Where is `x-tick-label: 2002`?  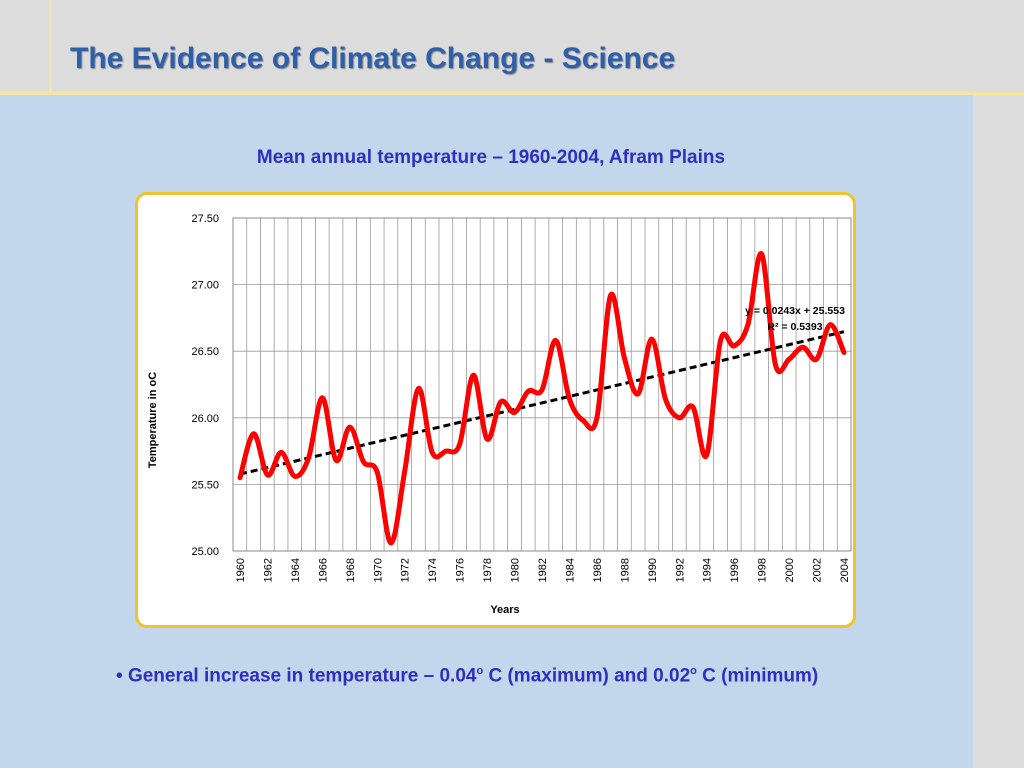
x-tick-label: 2002 is located at coordinates (818, 570).